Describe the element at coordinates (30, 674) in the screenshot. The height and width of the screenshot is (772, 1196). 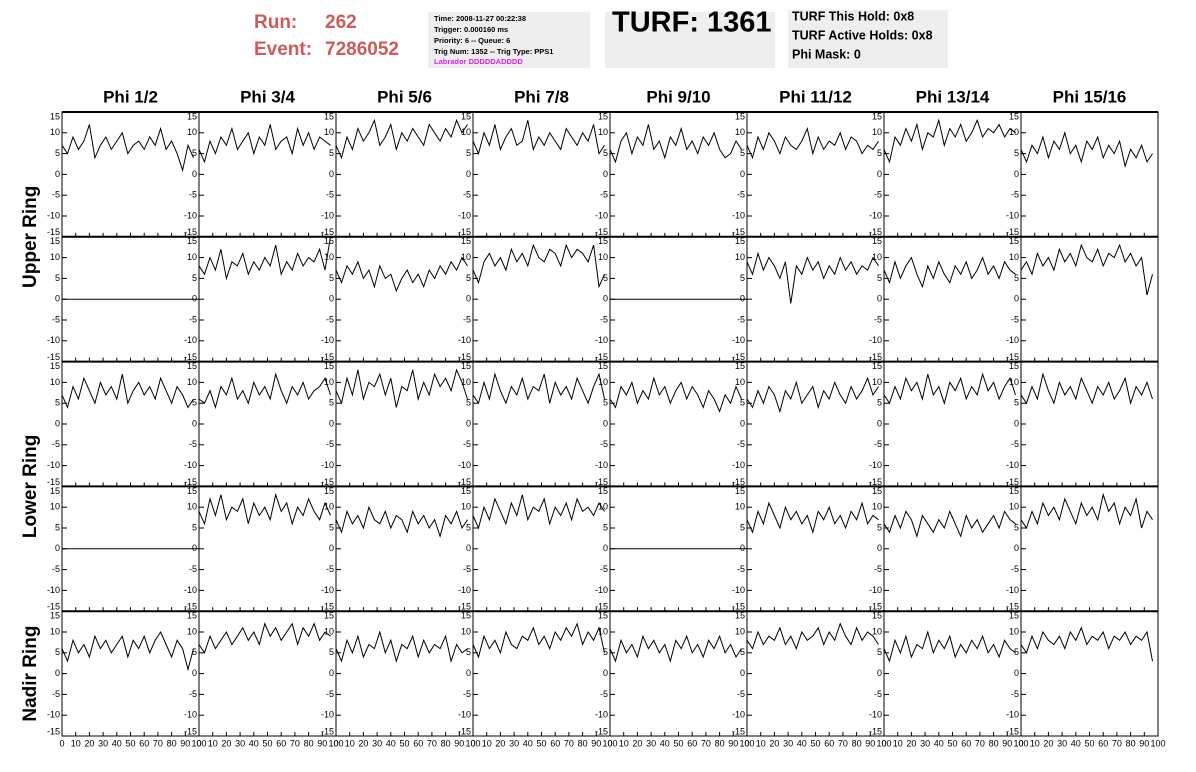
I see `row-title: Nadir Ring` at that location.